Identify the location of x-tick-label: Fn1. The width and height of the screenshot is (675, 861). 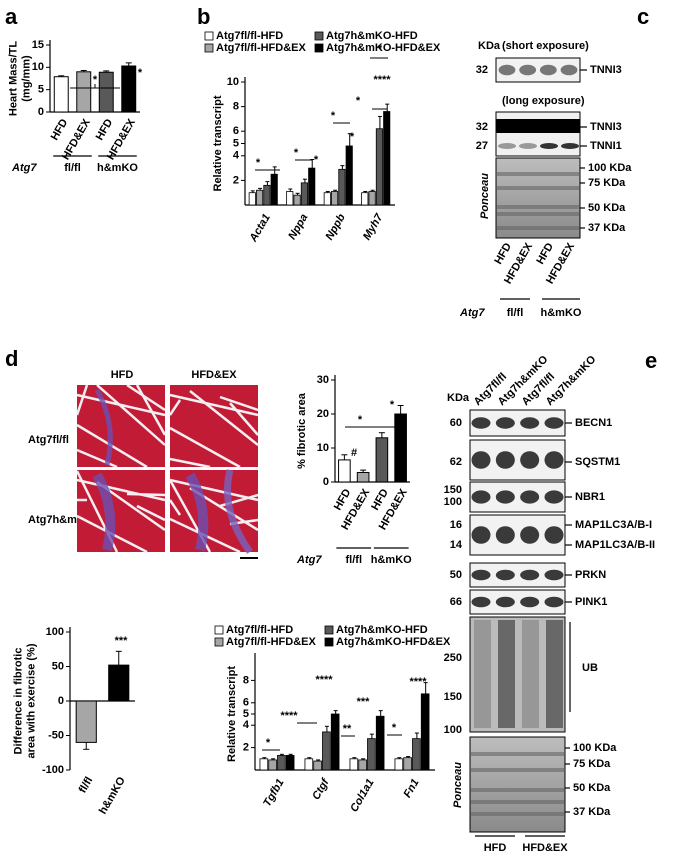
(411, 788).